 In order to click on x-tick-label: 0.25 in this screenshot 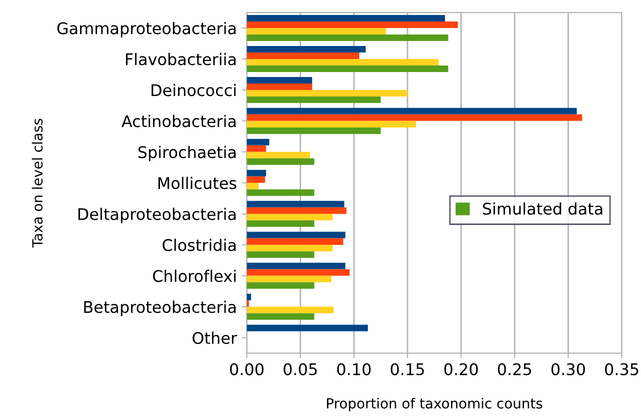, I will do `click(515, 369)`.